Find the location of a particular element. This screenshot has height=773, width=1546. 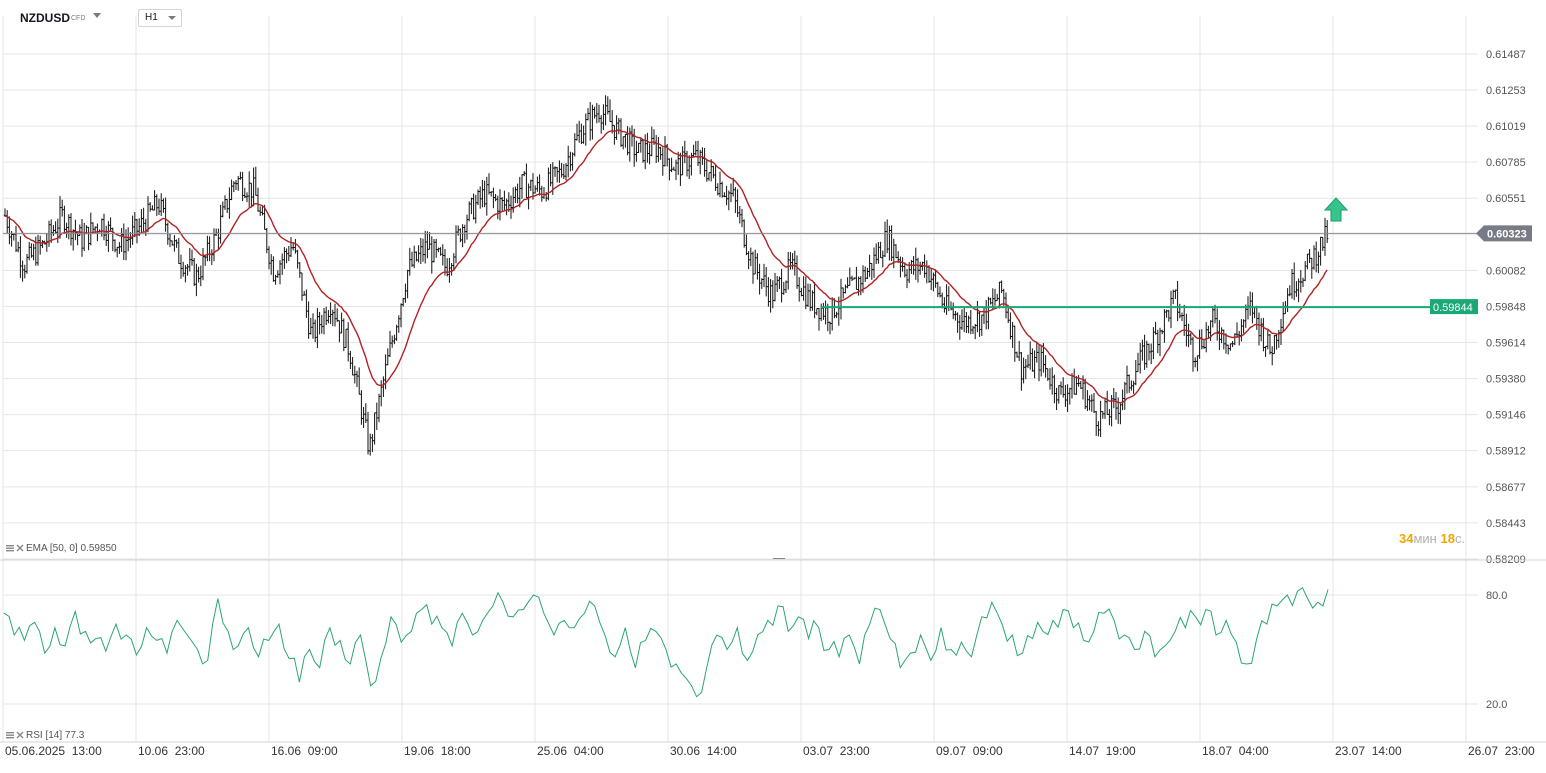

timeframe-select: H1 is located at coordinates (160, 18).